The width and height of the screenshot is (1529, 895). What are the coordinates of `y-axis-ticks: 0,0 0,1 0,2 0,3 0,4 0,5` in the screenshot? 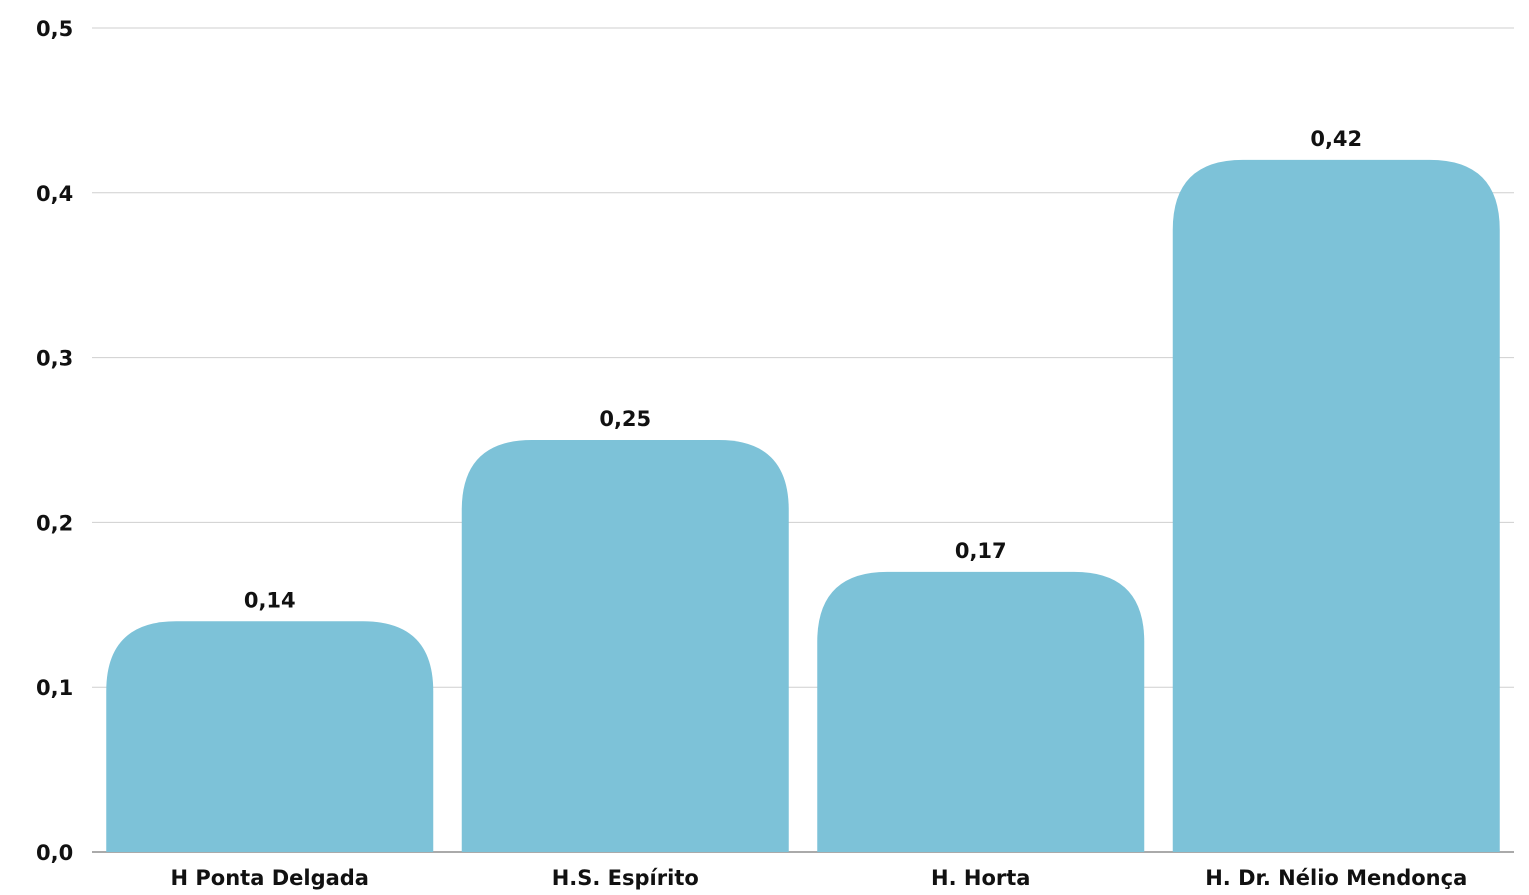 It's located at (54, 441).